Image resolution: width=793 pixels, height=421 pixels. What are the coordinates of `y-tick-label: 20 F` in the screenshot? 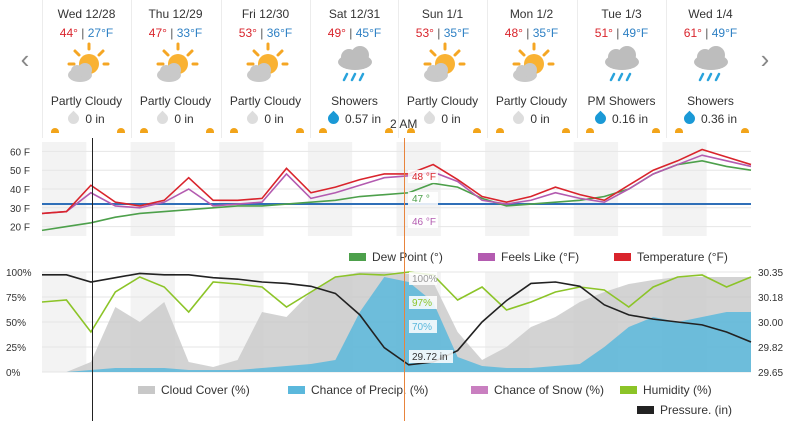 It's located at (20, 228).